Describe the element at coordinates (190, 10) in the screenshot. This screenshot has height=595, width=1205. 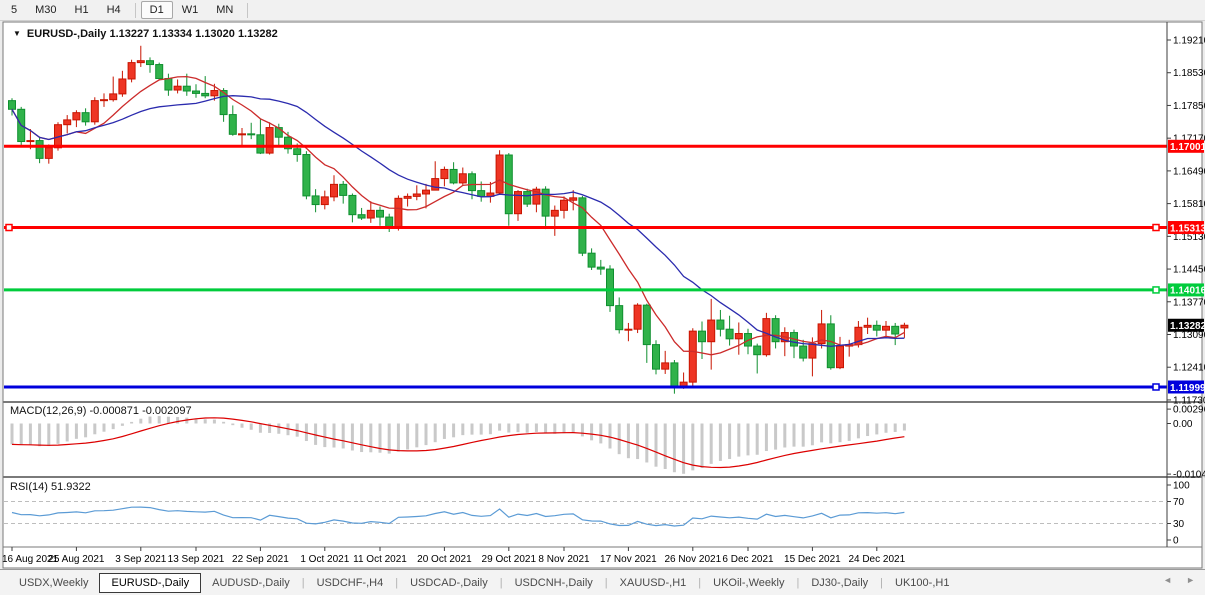
I see `timeframe-button-w1: W1` at that location.